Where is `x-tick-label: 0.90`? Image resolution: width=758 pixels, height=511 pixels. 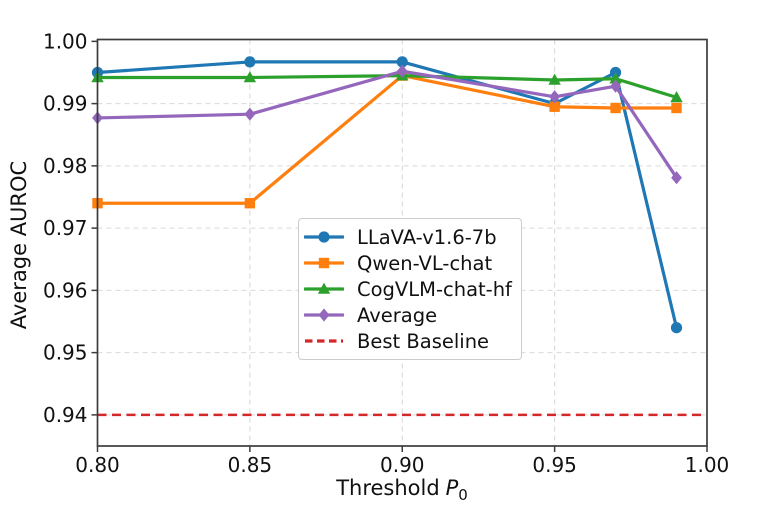 x-tick-label: 0.90 is located at coordinates (402, 465).